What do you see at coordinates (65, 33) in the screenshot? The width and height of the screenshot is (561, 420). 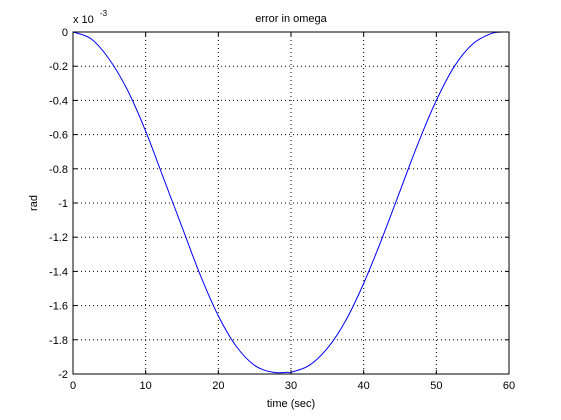 I see `y-tick-label: 0` at bounding box center [65, 33].